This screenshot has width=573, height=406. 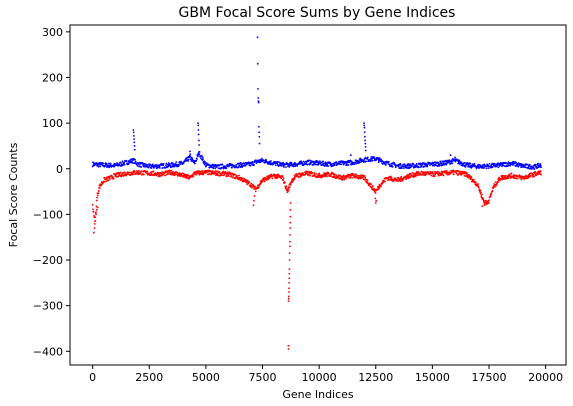 I want to click on x-tick-label: 20000, so click(x=545, y=377).